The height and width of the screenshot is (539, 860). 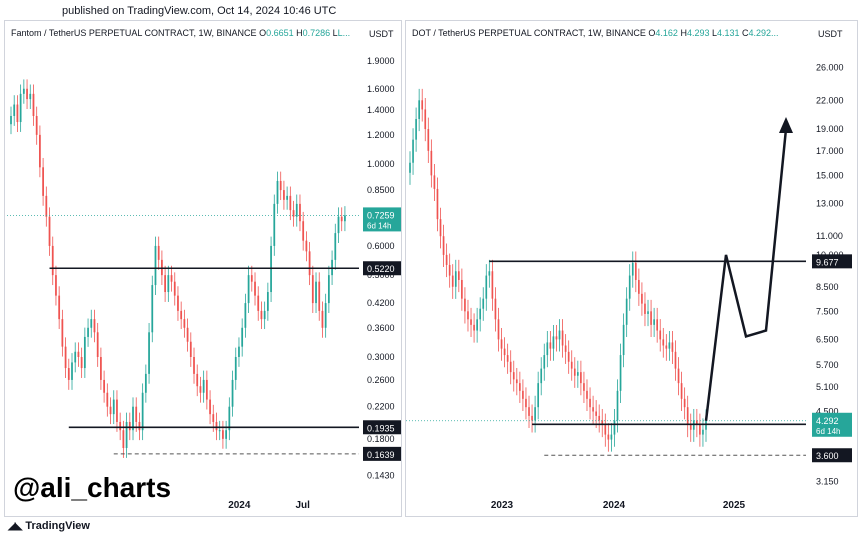 I want to click on ohlc-o: 0.6651, so click(x=281, y=33).